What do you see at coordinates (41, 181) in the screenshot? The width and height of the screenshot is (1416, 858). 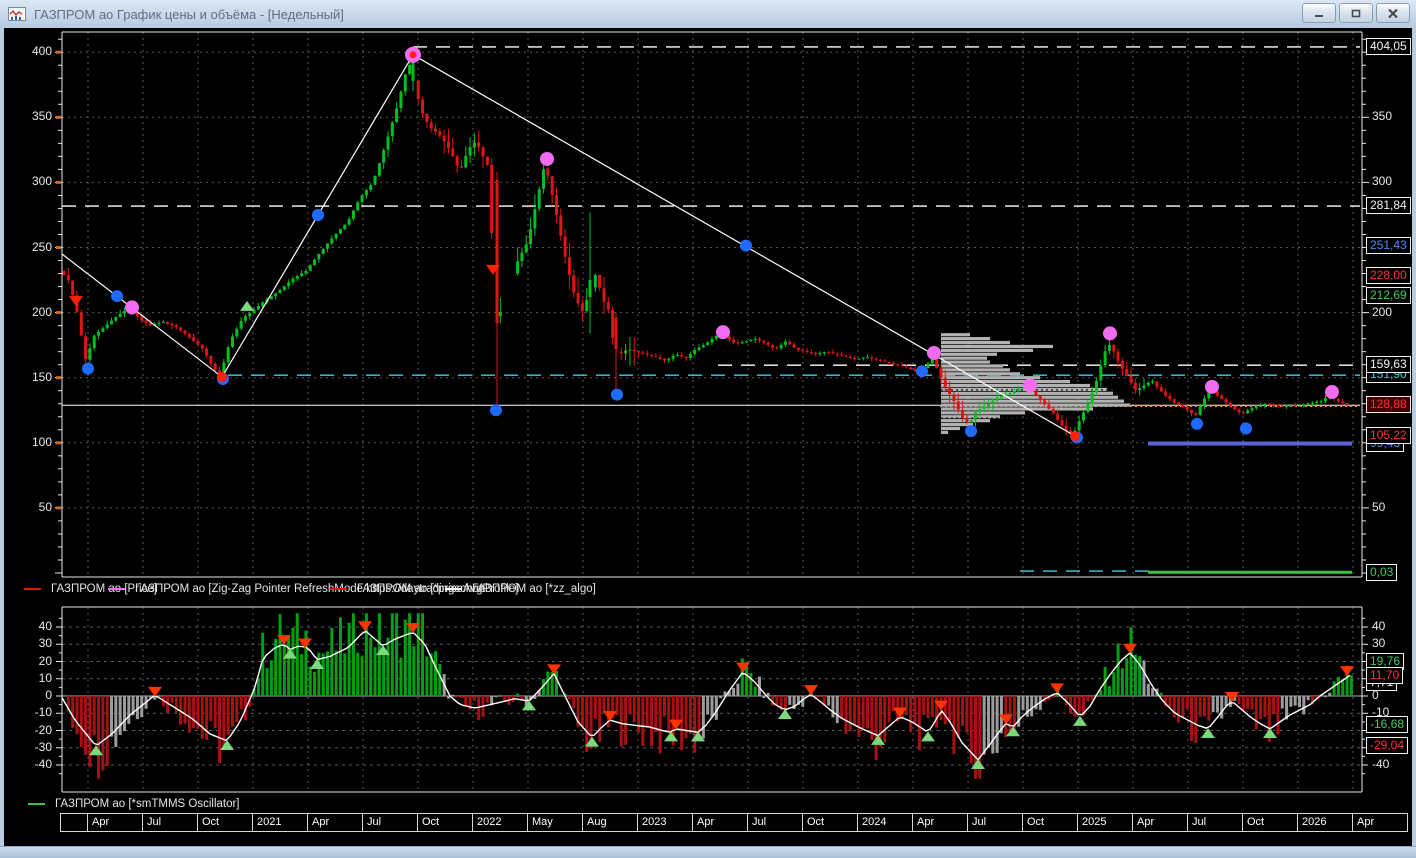 I see `price-axis-left-label: 300` at bounding box center [41, 181].